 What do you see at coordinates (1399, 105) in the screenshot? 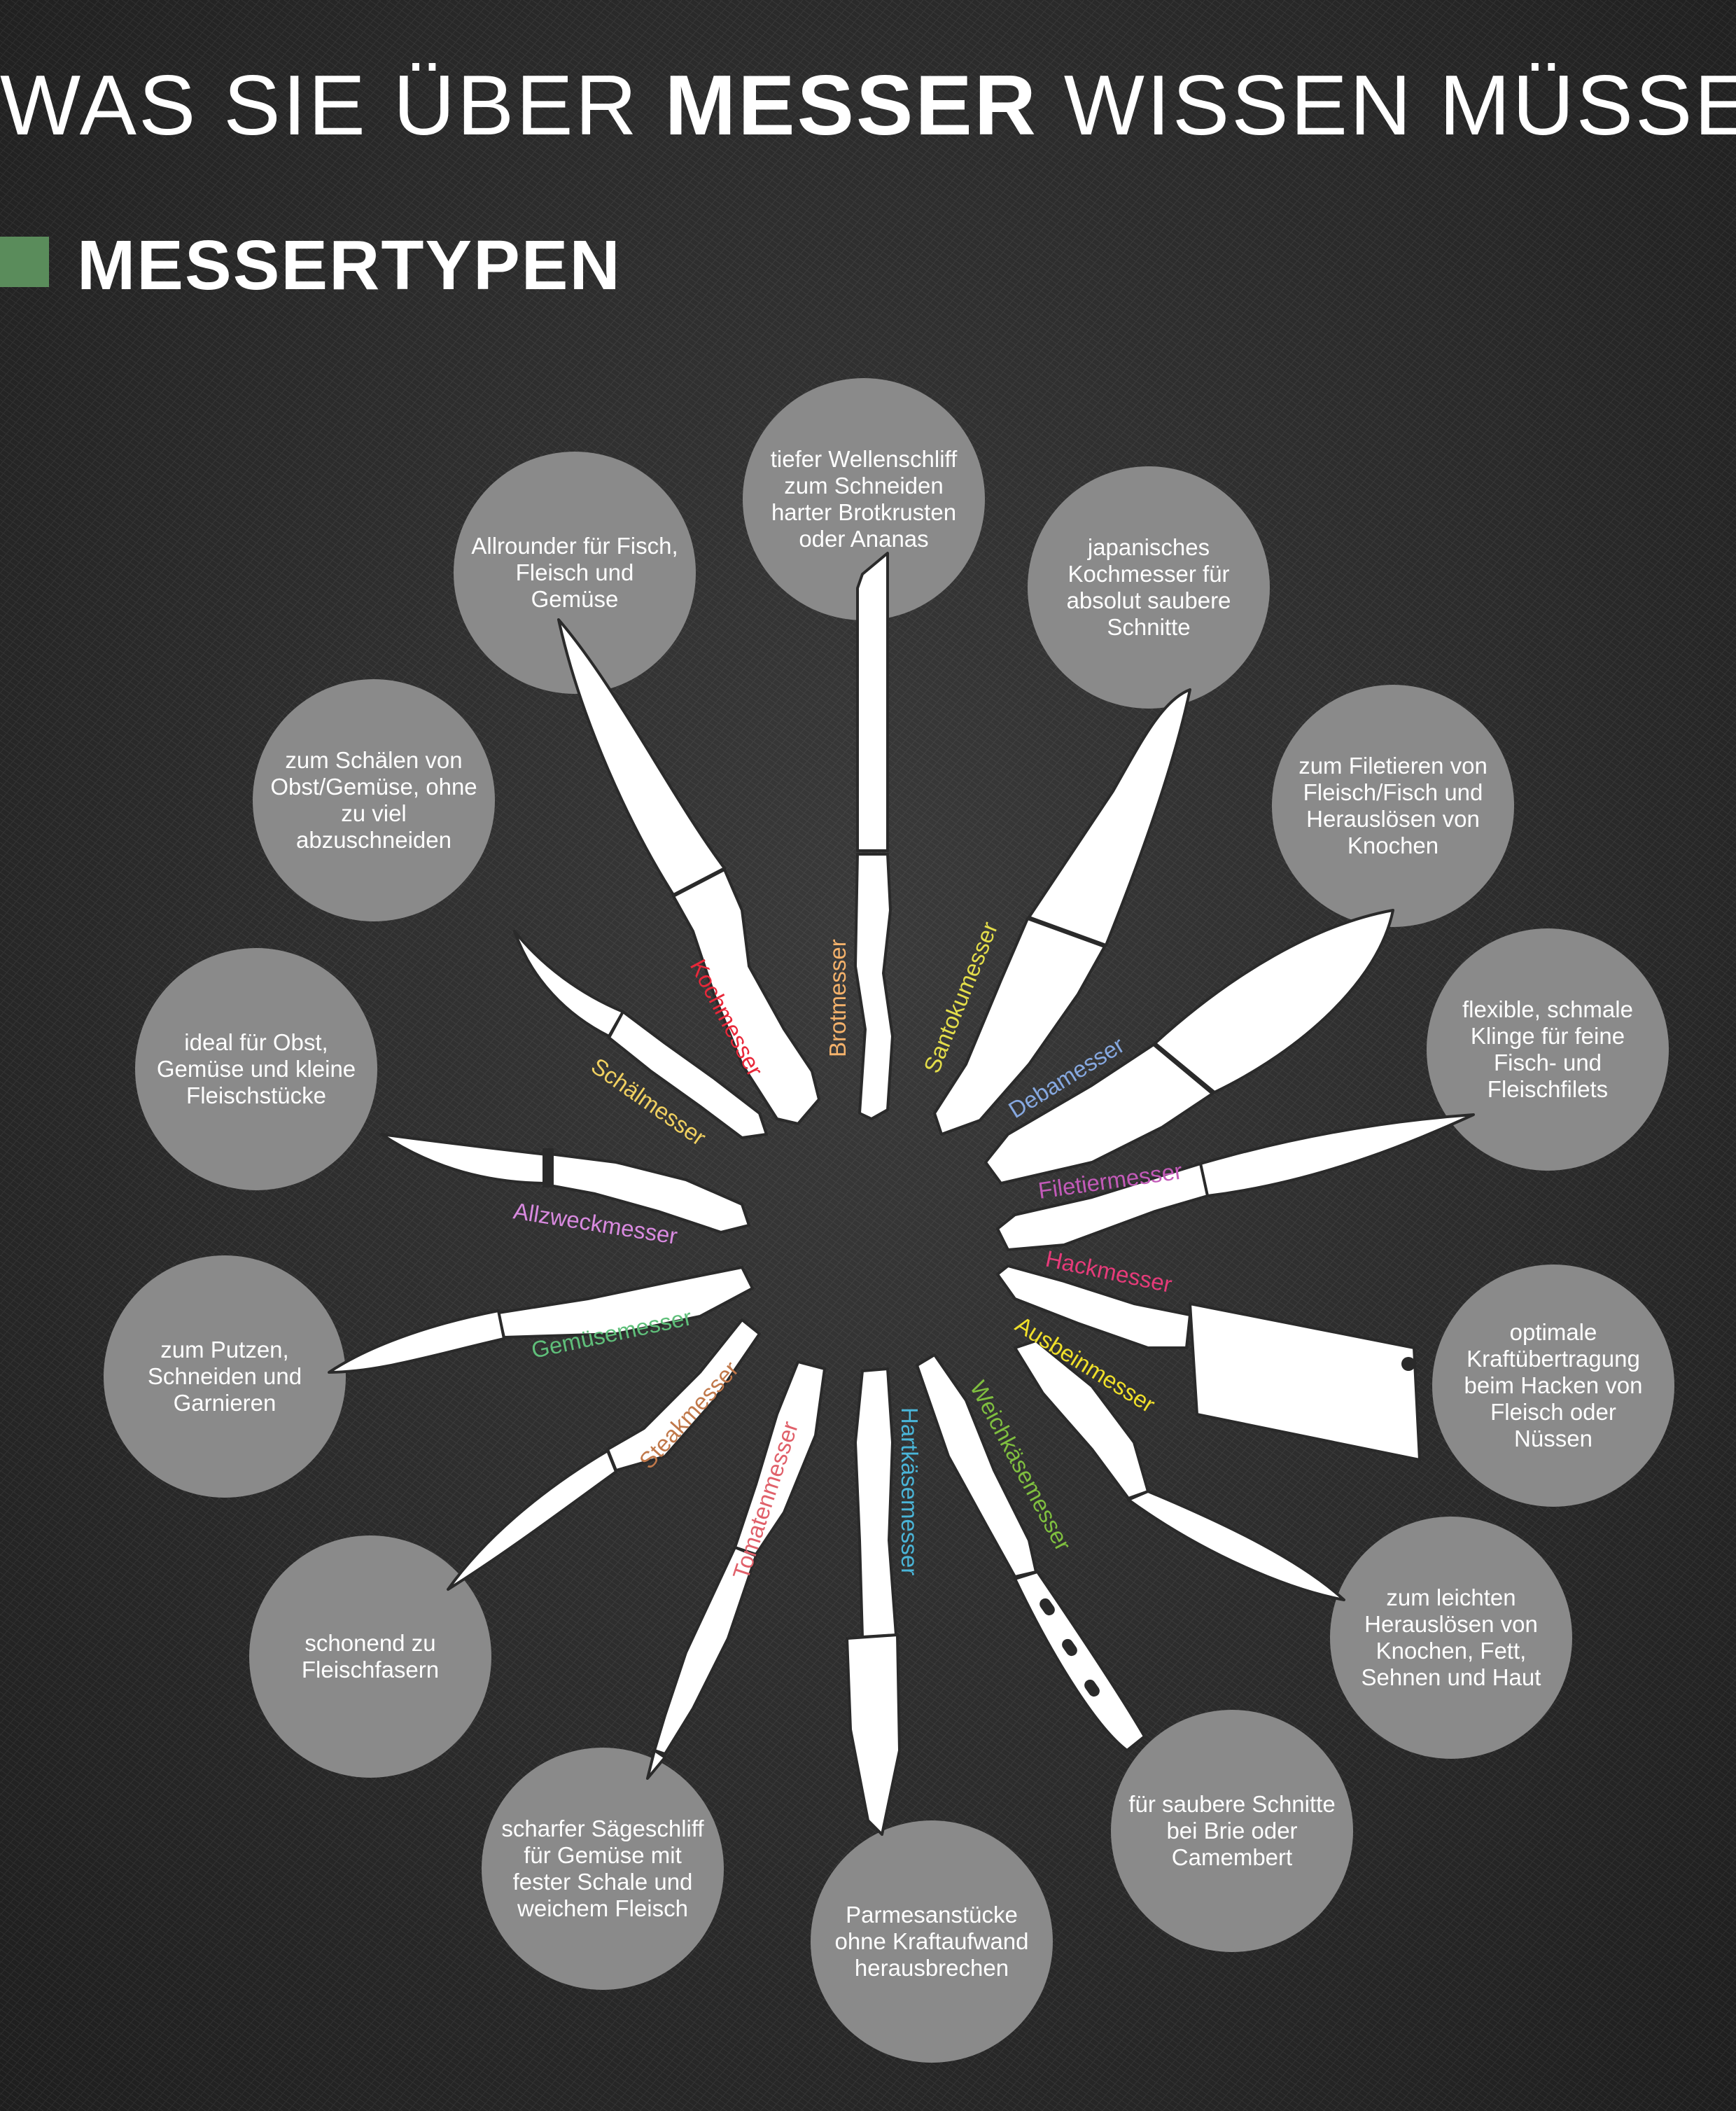
I see `title-part-2: WISSEN MÜSSEN` at bounding box center [1399, 105].